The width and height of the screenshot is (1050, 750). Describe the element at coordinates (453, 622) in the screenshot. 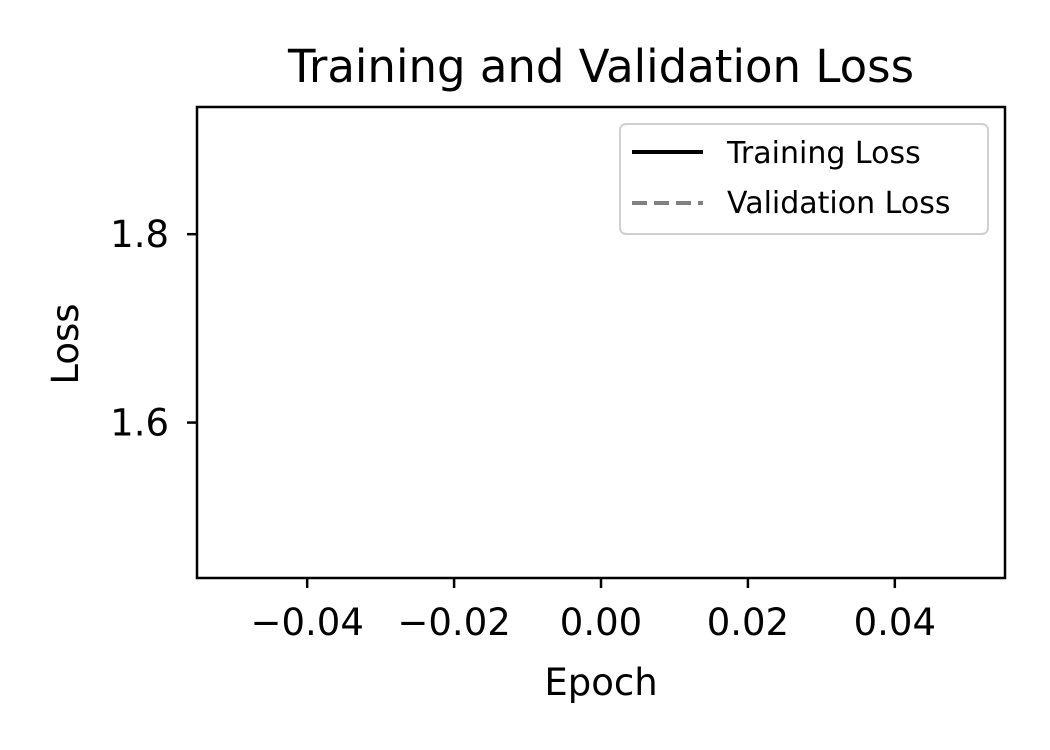

I see `x-tick-label: −0.02` at that location.